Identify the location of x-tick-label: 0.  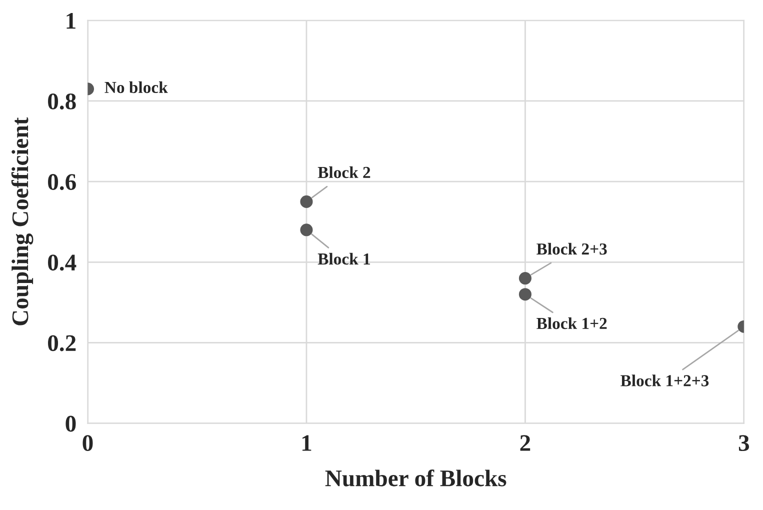
(87, 443).